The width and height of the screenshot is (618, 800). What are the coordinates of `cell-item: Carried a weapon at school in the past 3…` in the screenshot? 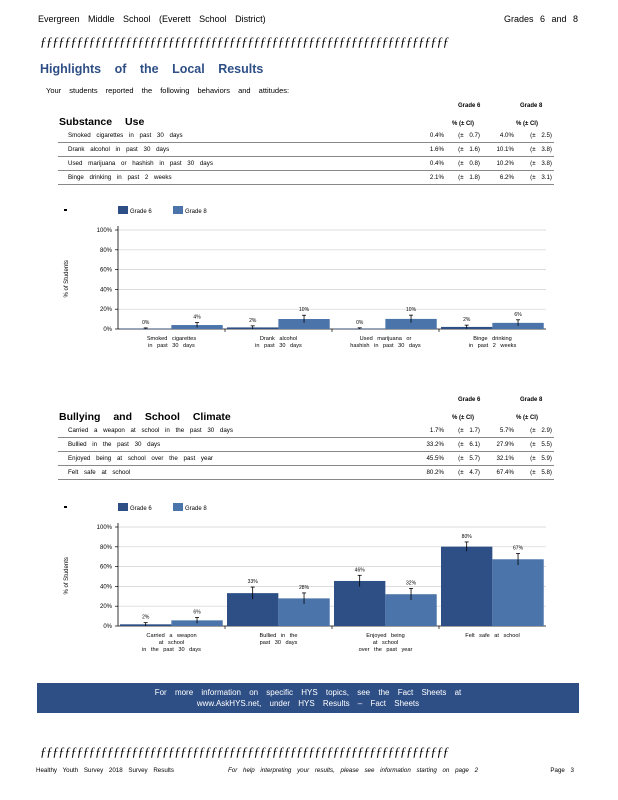 It's located at (233, 431).